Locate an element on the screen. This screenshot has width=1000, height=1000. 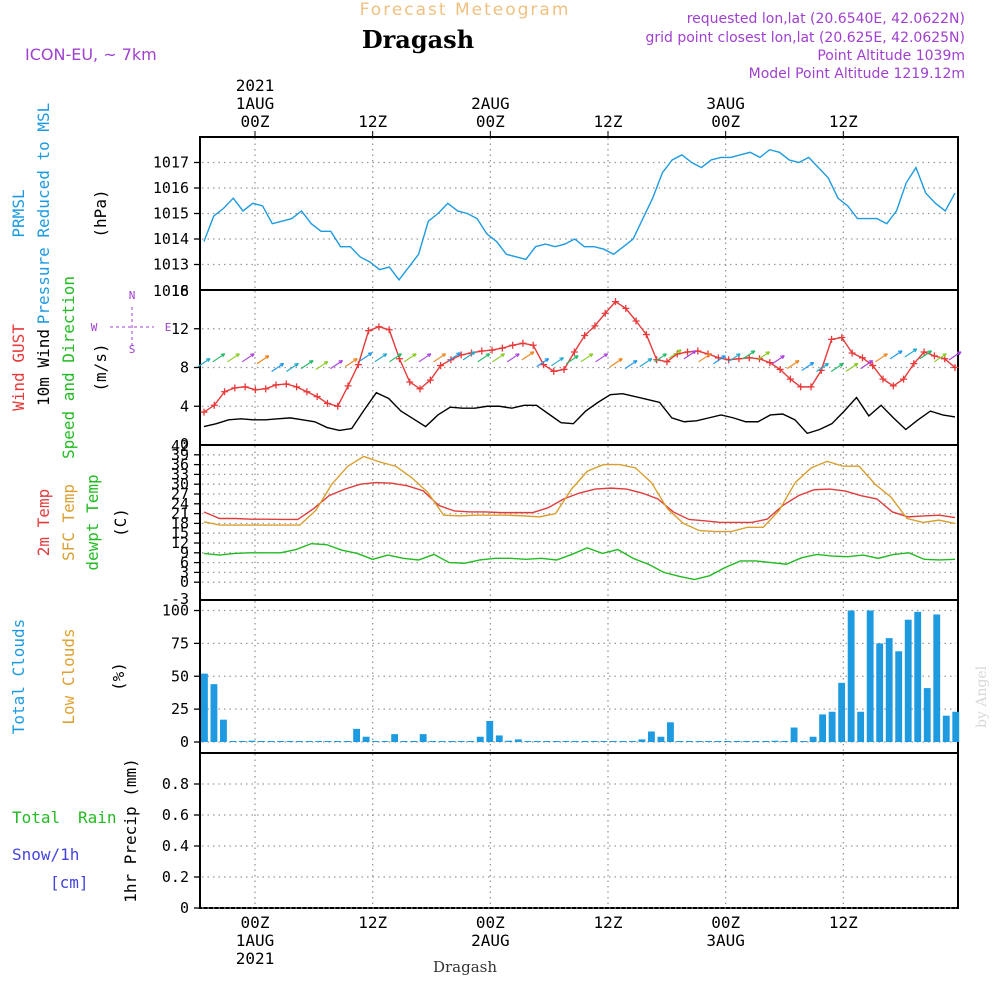
y-tick-label: 0.2 is located at coordinates (175, 877).